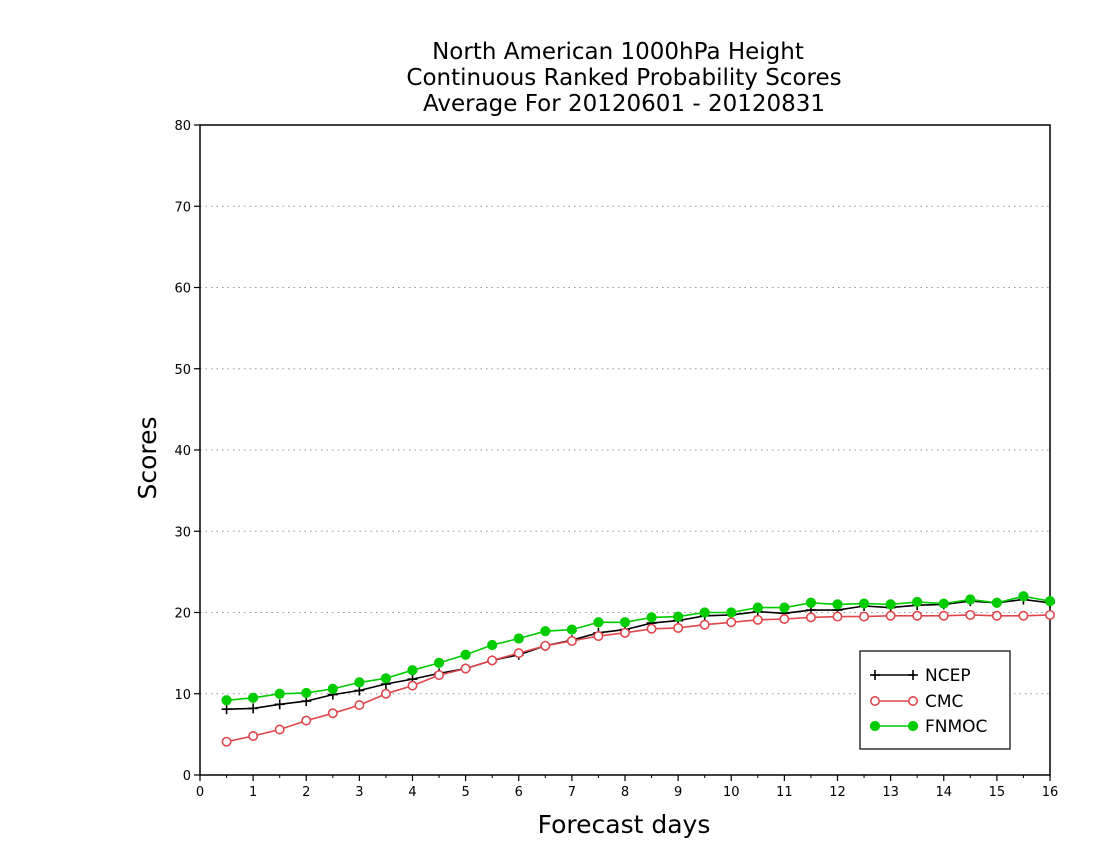  Describe the element at coordinates (920, 676) in the screenshot. I see `legend-entry-ncep: NCEP` at that location.